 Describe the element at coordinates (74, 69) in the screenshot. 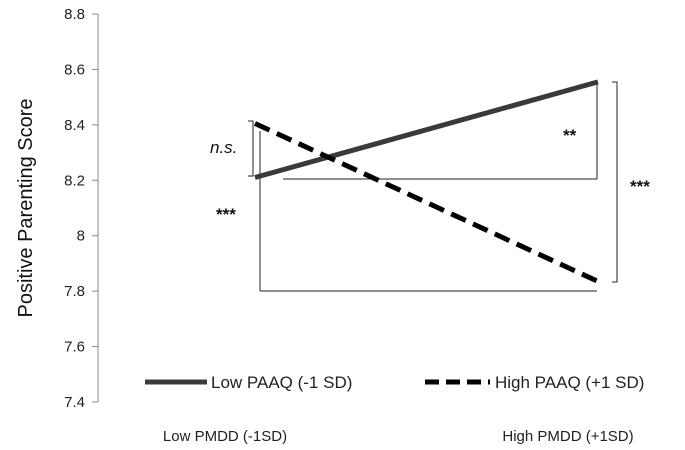

I see `y-tick-label: 8.6` at that location.